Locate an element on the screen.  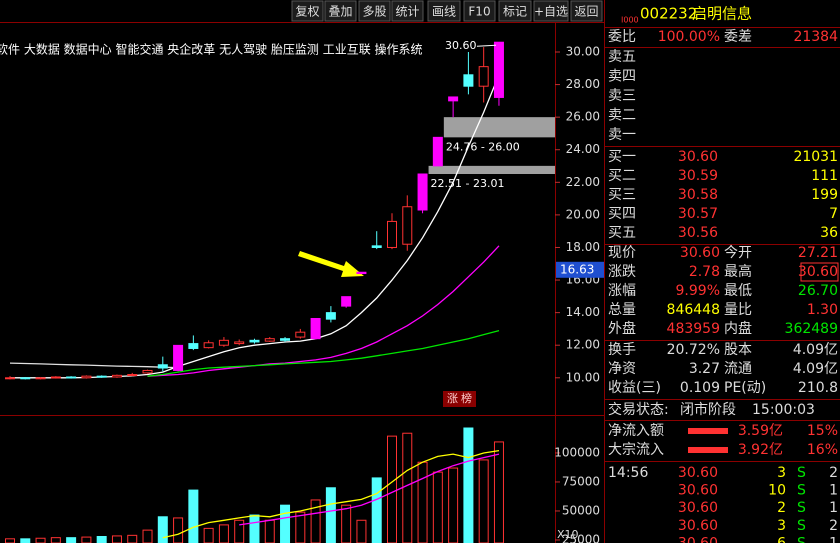
panel-text: 30.58 is located at coordinates (698, 195).